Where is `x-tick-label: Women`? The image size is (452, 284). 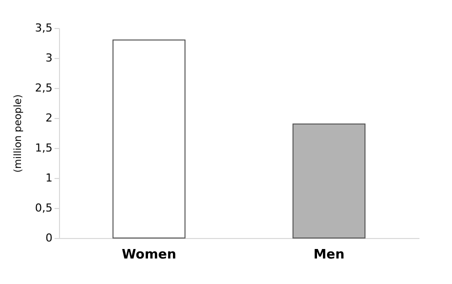
x-tick-label: Women is located at coordinates (149, 255).